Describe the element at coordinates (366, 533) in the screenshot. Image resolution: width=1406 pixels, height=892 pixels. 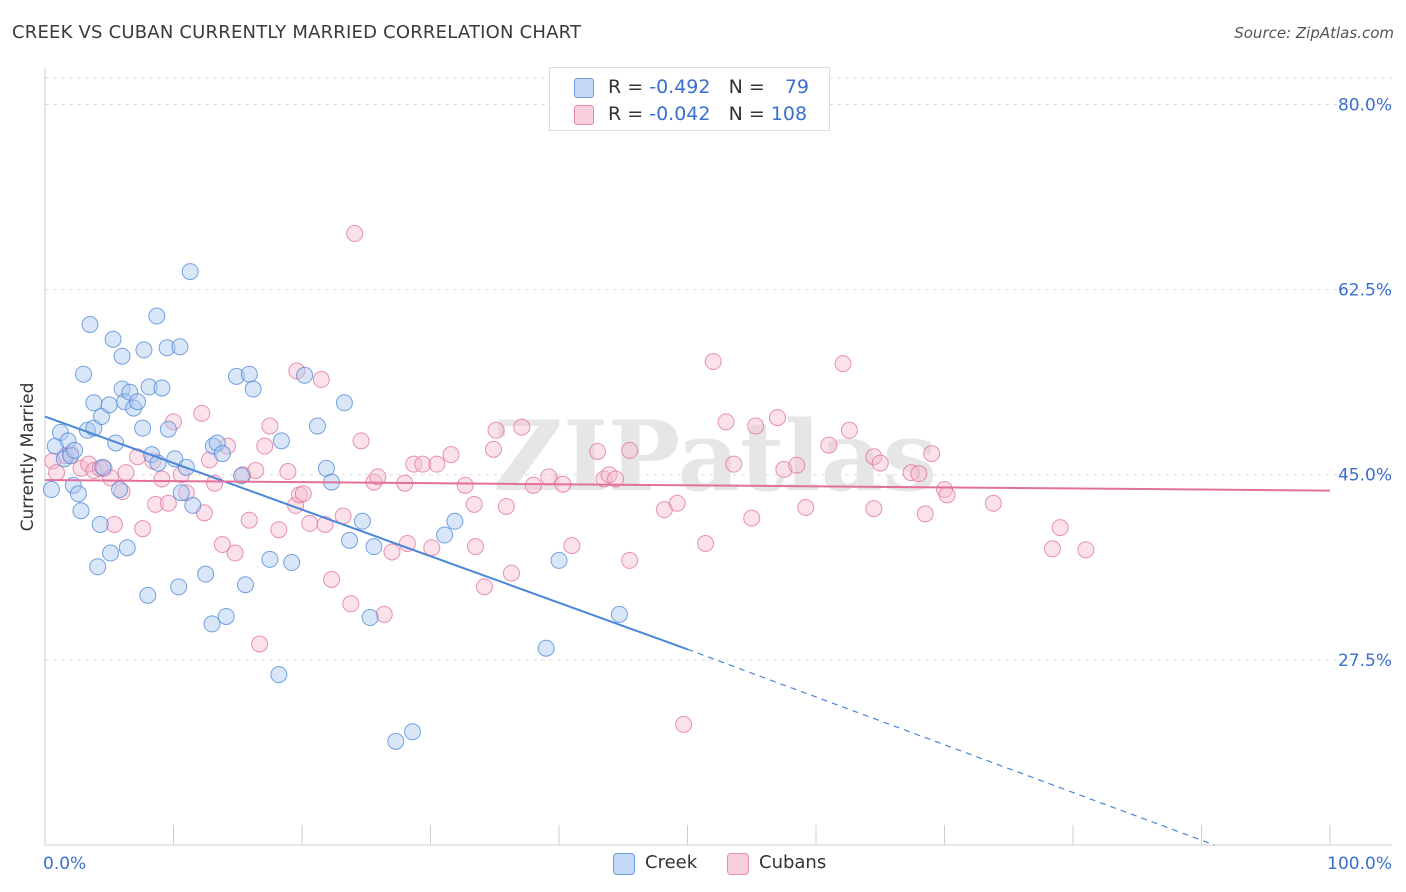
I see `creek-trend-line` at that location.